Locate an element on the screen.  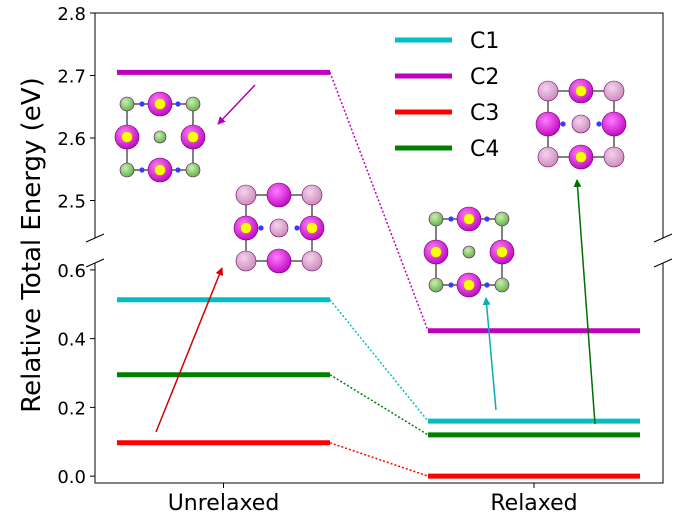
y-tick-label: 0.4 is located at coordinates (71, 340).